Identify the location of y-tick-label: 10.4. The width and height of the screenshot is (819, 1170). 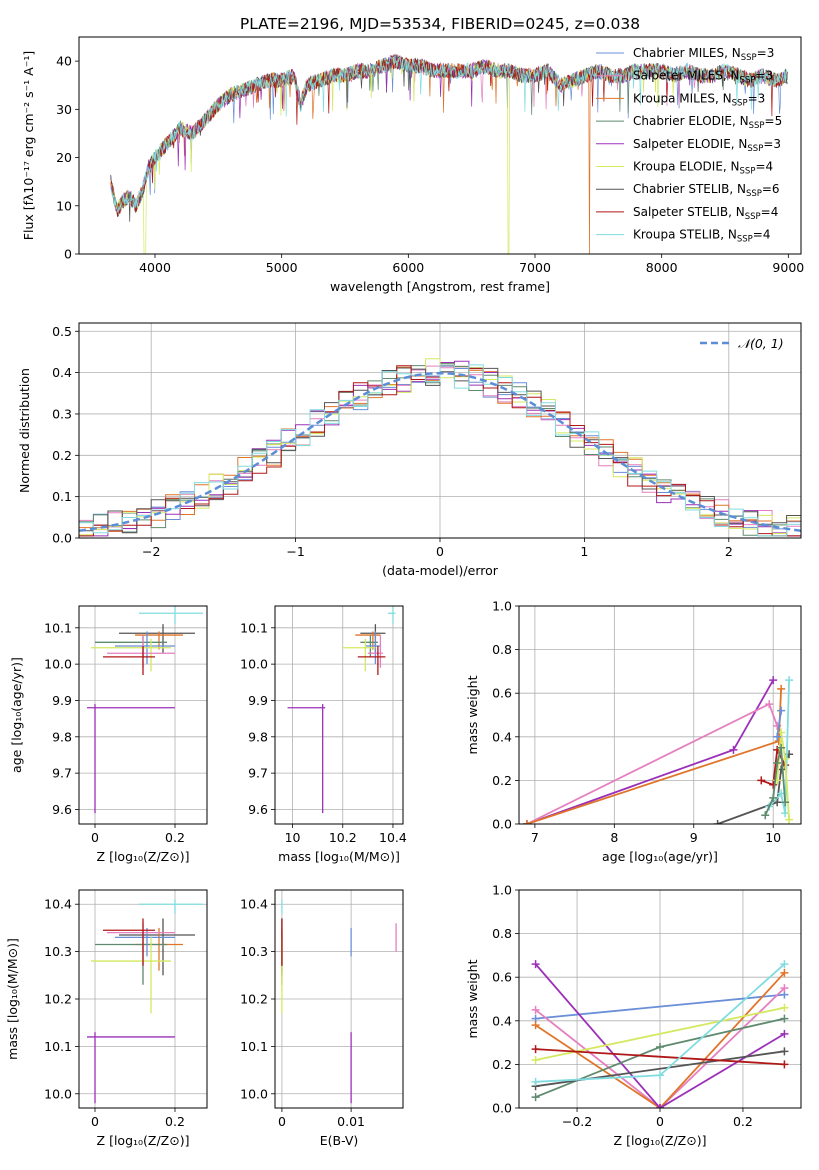
(58, 904).